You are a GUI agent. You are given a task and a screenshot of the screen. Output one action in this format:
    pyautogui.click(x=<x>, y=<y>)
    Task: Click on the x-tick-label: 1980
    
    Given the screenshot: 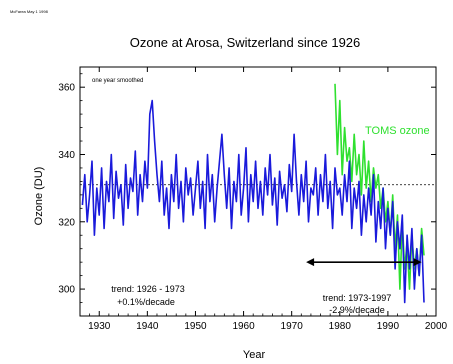 What is the action you would take?
    pyautogui.click(x=340, y=326)
    